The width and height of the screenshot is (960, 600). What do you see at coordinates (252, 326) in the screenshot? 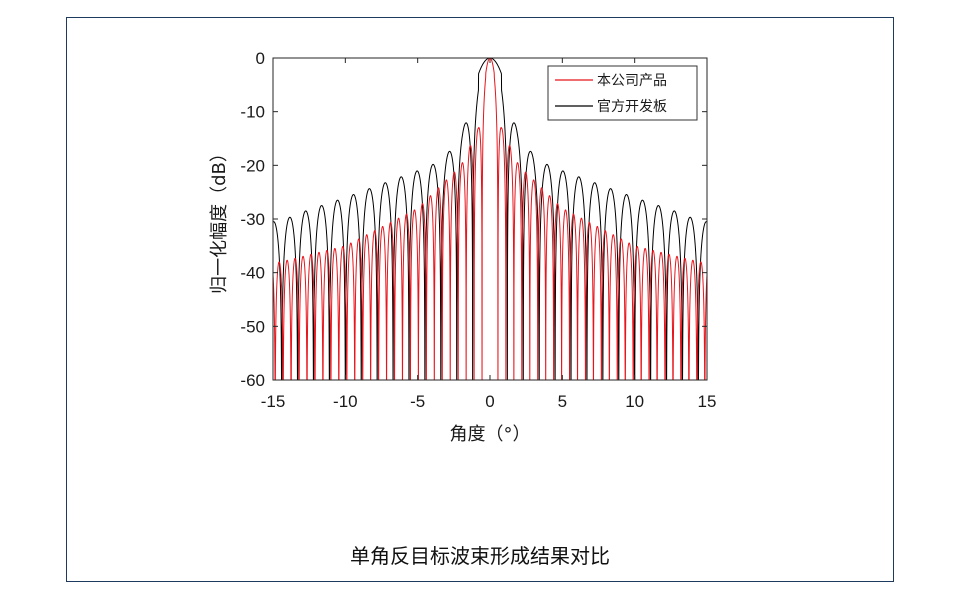
I see `y-tick-label: -50` at bounding box center [252, 326].